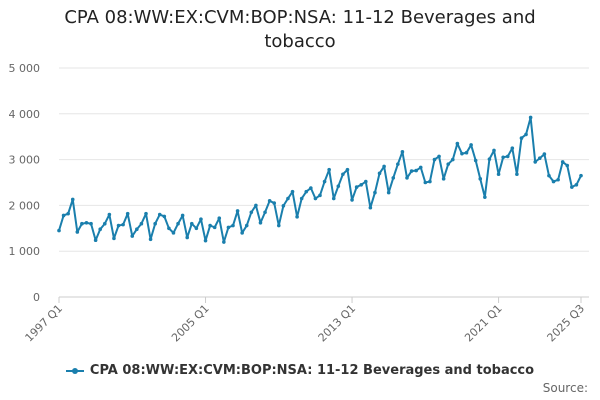  What do you see at coordinates (337, 323) in the screenshot?
I see `x-tick-label: 2013 Q1` at bounding box center [337, 323].